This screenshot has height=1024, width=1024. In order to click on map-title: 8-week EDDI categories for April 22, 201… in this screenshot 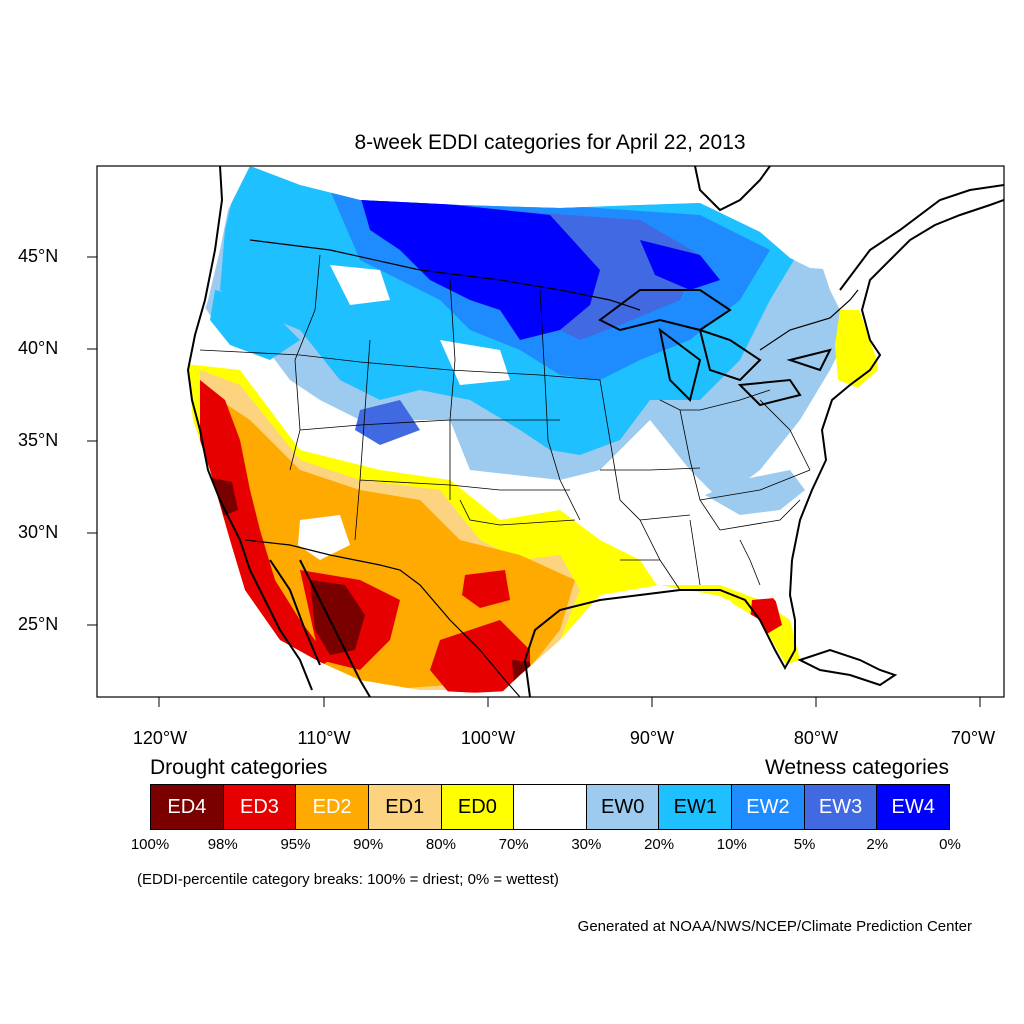, I will do `click(550, 142)`.